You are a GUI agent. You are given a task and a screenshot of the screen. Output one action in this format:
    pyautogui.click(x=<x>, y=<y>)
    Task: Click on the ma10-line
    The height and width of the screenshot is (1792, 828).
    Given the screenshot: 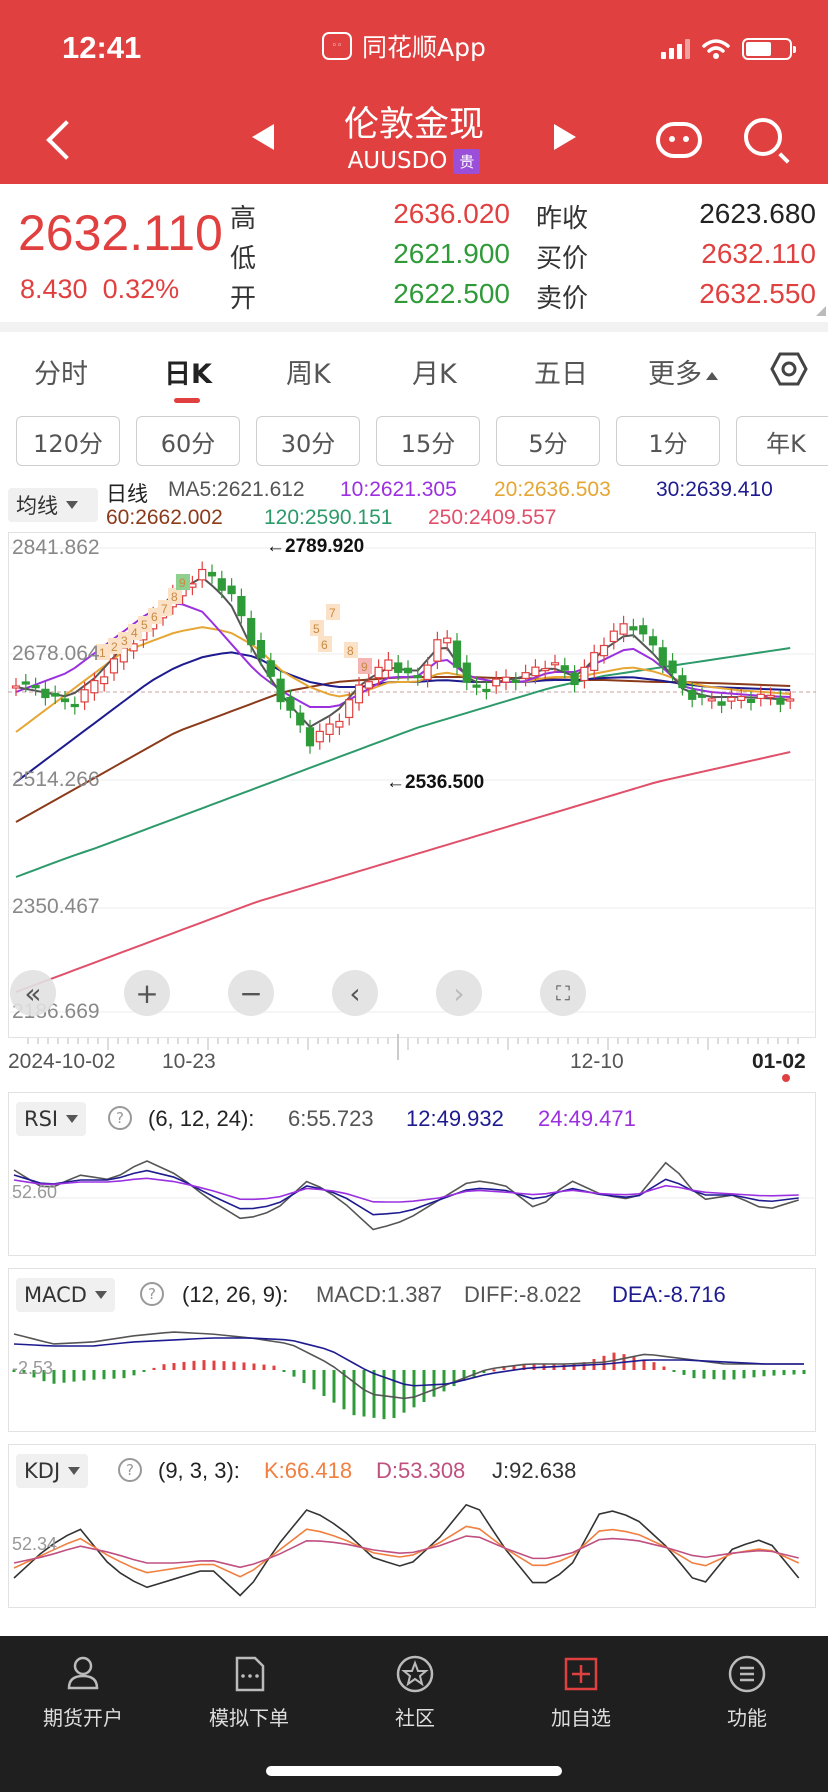 What is the action you would take?
    pyautogui.click(x=403, y=655)
    